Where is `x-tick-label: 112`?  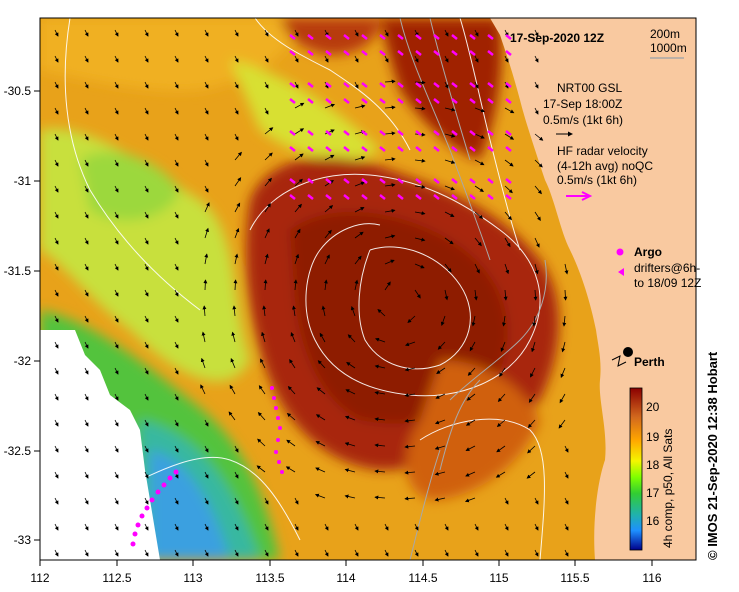
x-tick-label: 112 is located at coordinates (39, 578).